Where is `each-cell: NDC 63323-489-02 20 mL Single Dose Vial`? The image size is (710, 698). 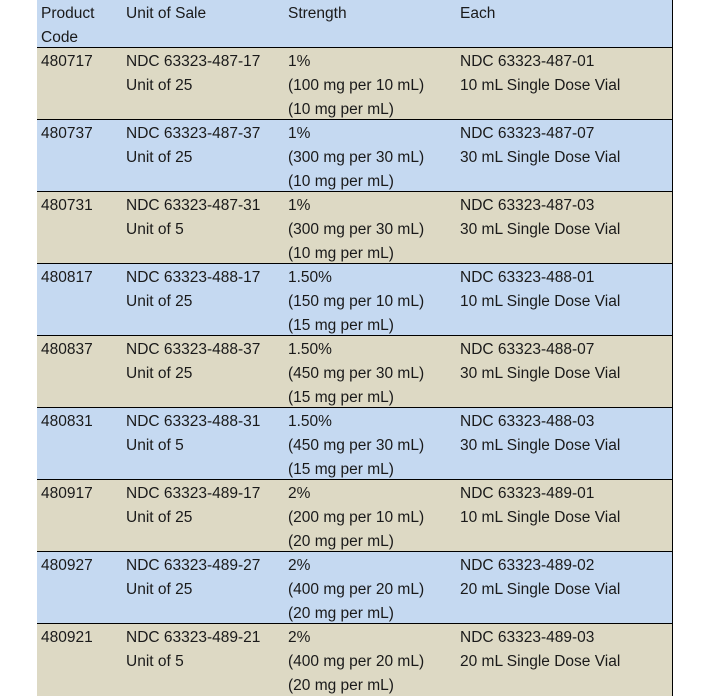
each-cell: NDC 63323-489-02 20 mL Single Dose Vial is located at coordinates (563, 587).